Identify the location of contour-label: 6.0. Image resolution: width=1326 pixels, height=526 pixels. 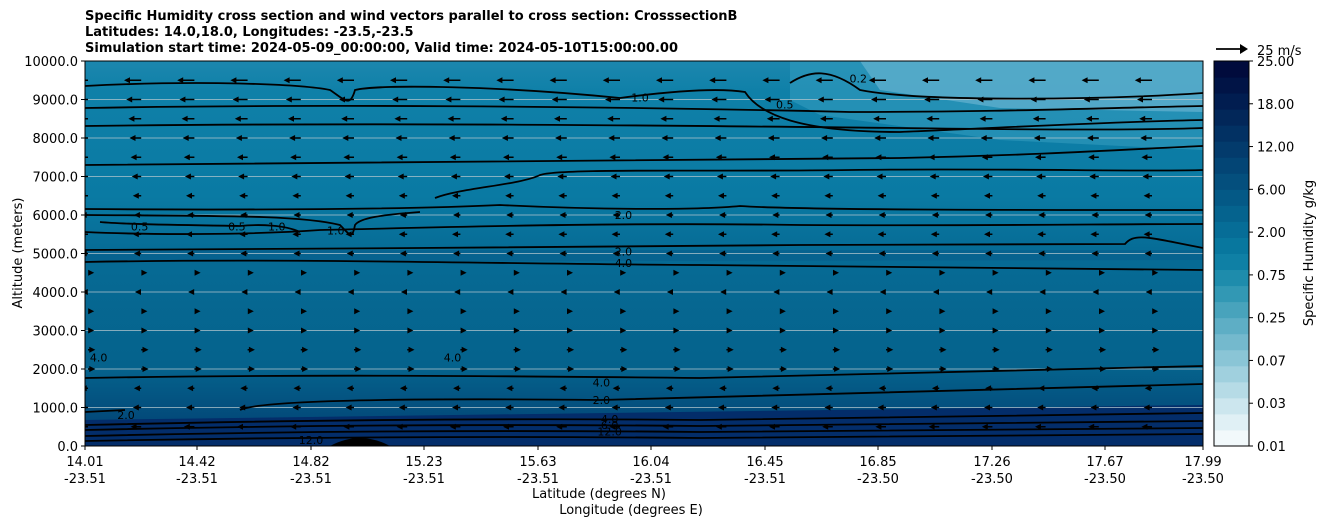
(610, 425).